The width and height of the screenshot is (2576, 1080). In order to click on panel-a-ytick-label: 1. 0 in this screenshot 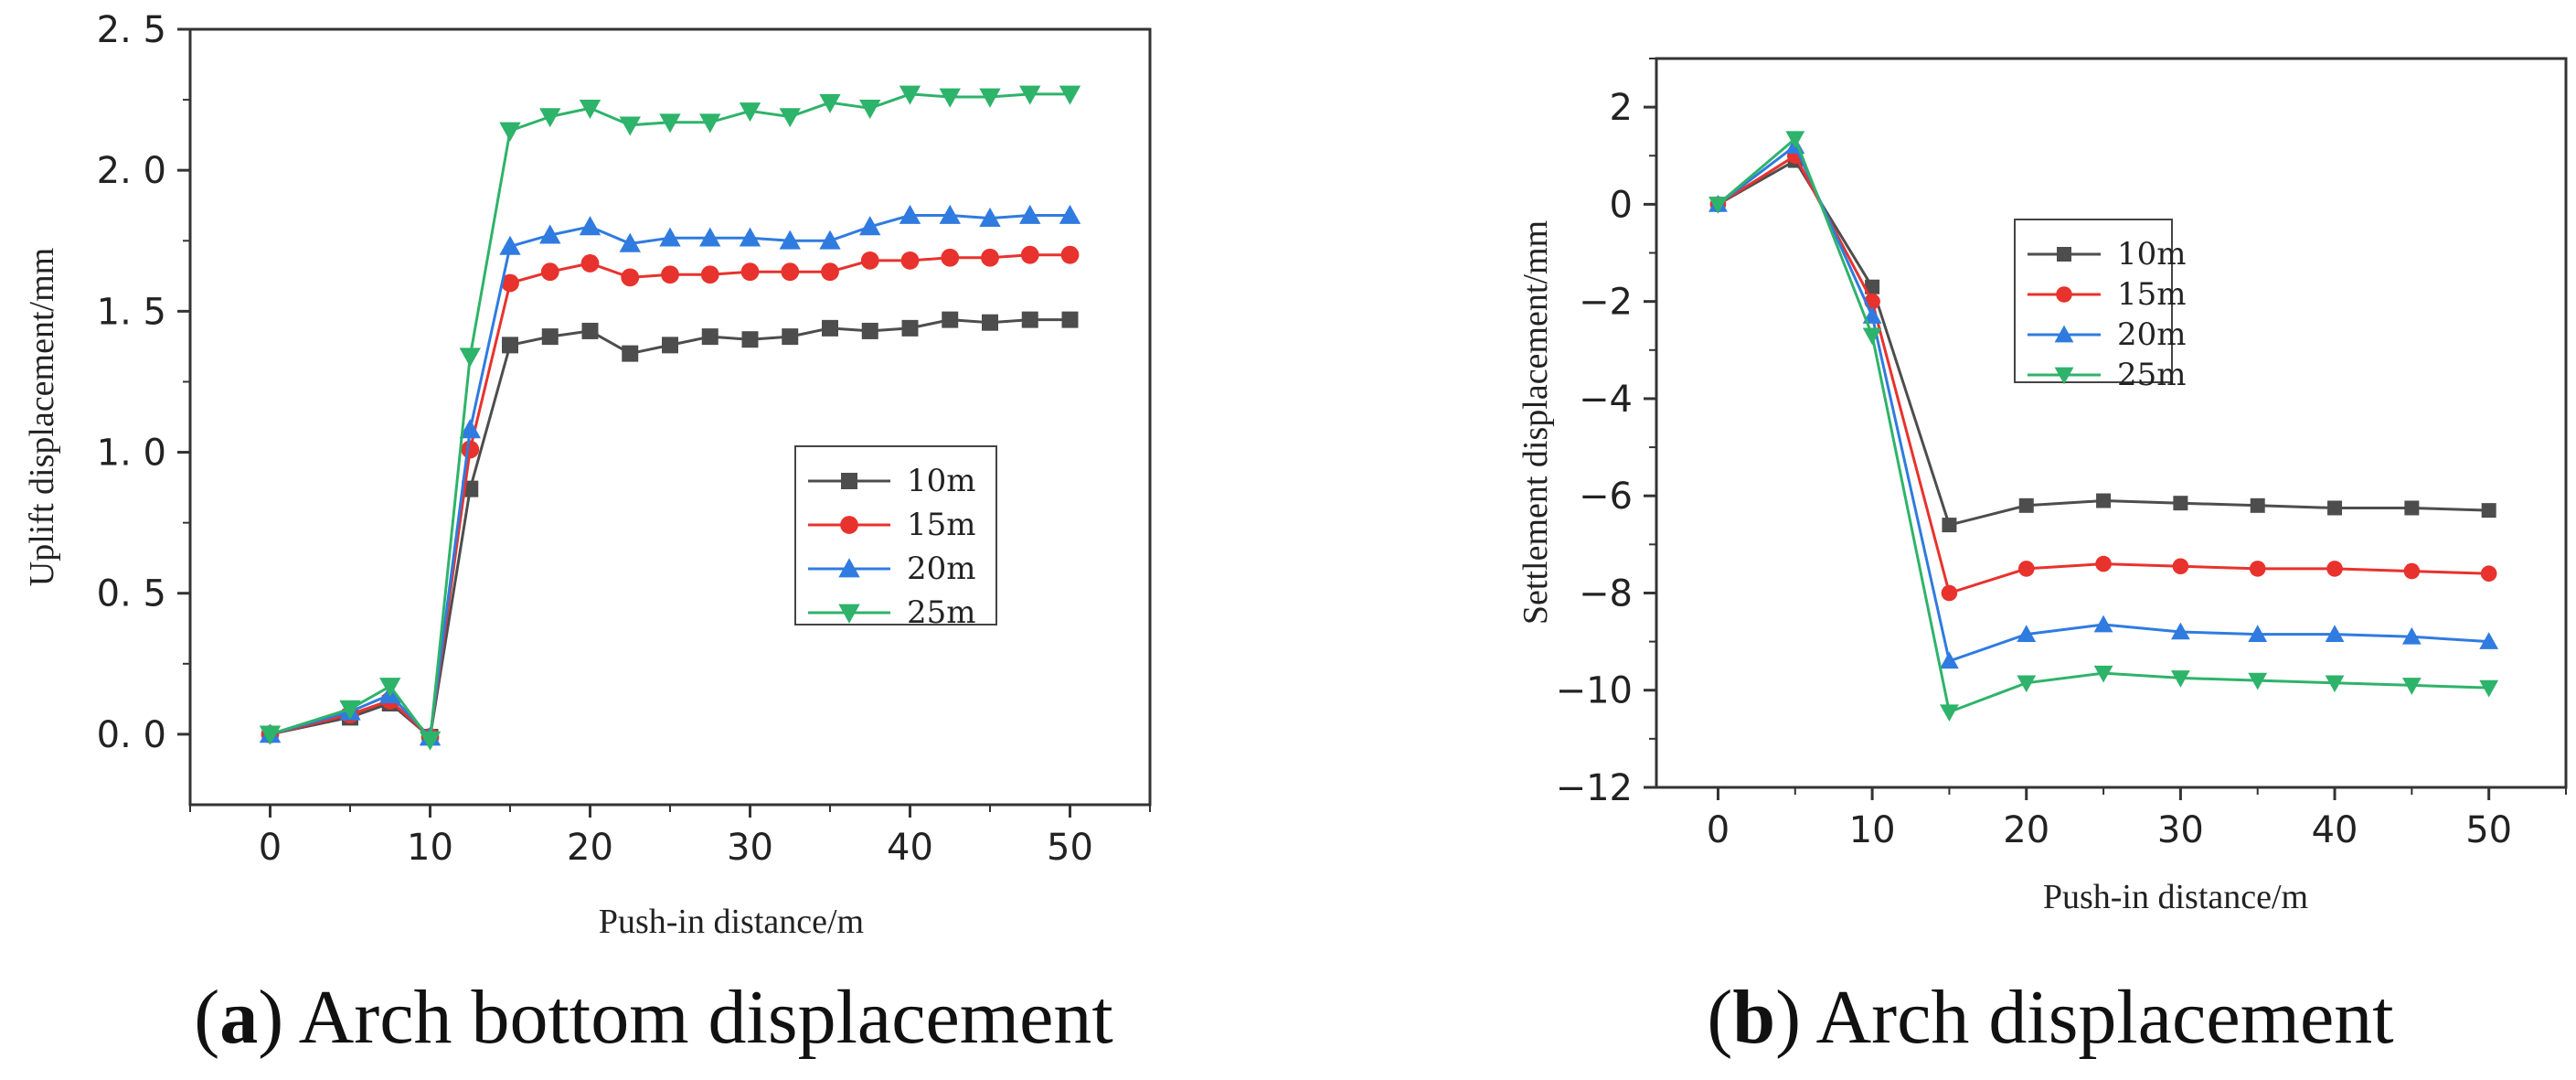, I will do `click(131, 454)`.